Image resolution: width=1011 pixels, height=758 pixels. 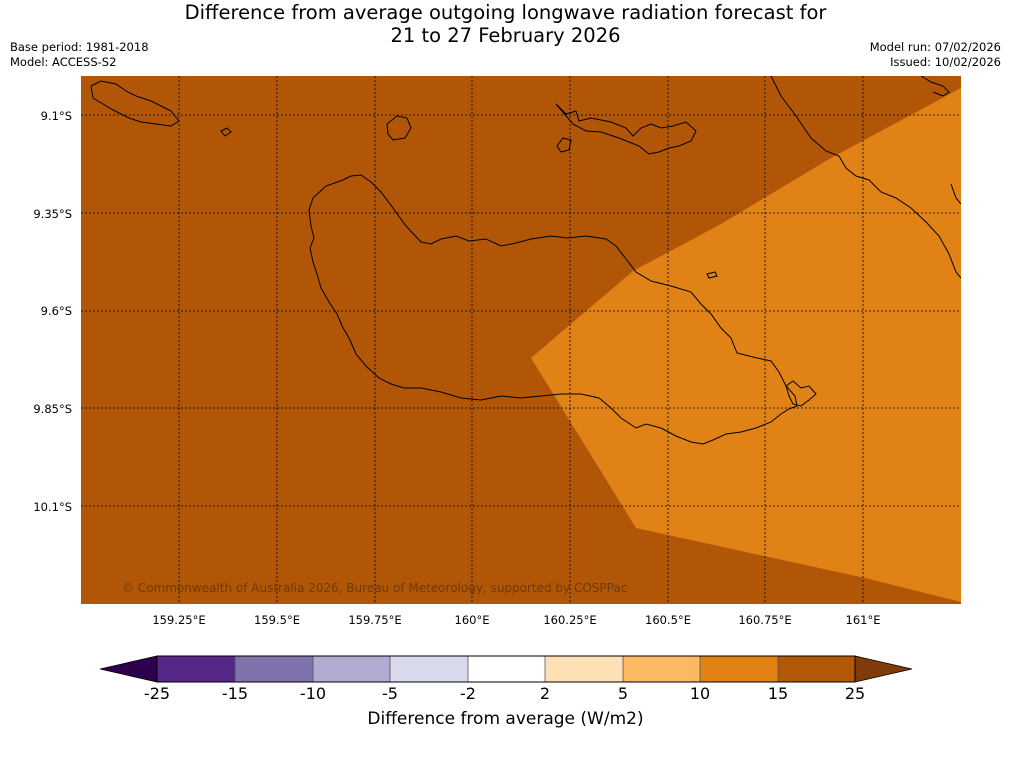 What do you see at coordinates (865, 177) in the screenshot?
I see `malaita-coastline` at bounding box center [865, 177].